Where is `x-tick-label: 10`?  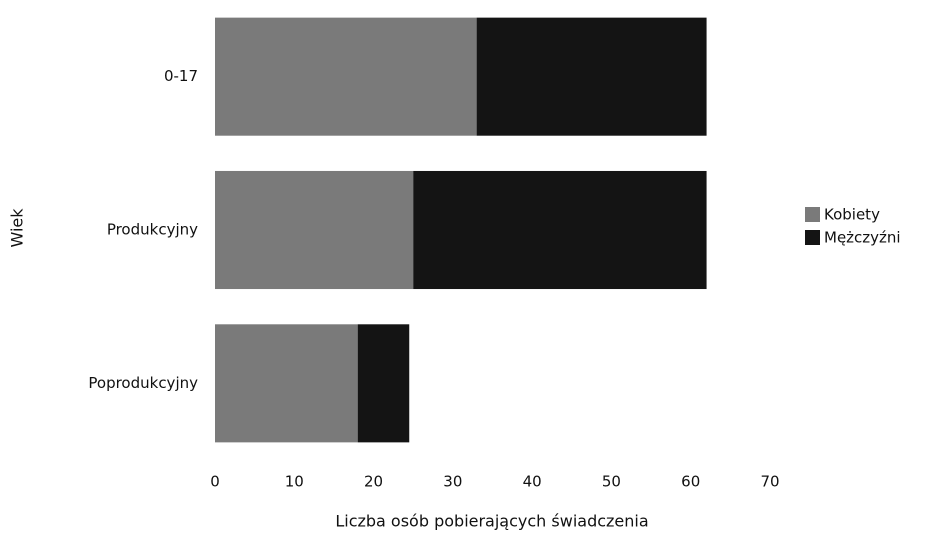
x-tick-label: 10 is located at coordinates (294, 482).